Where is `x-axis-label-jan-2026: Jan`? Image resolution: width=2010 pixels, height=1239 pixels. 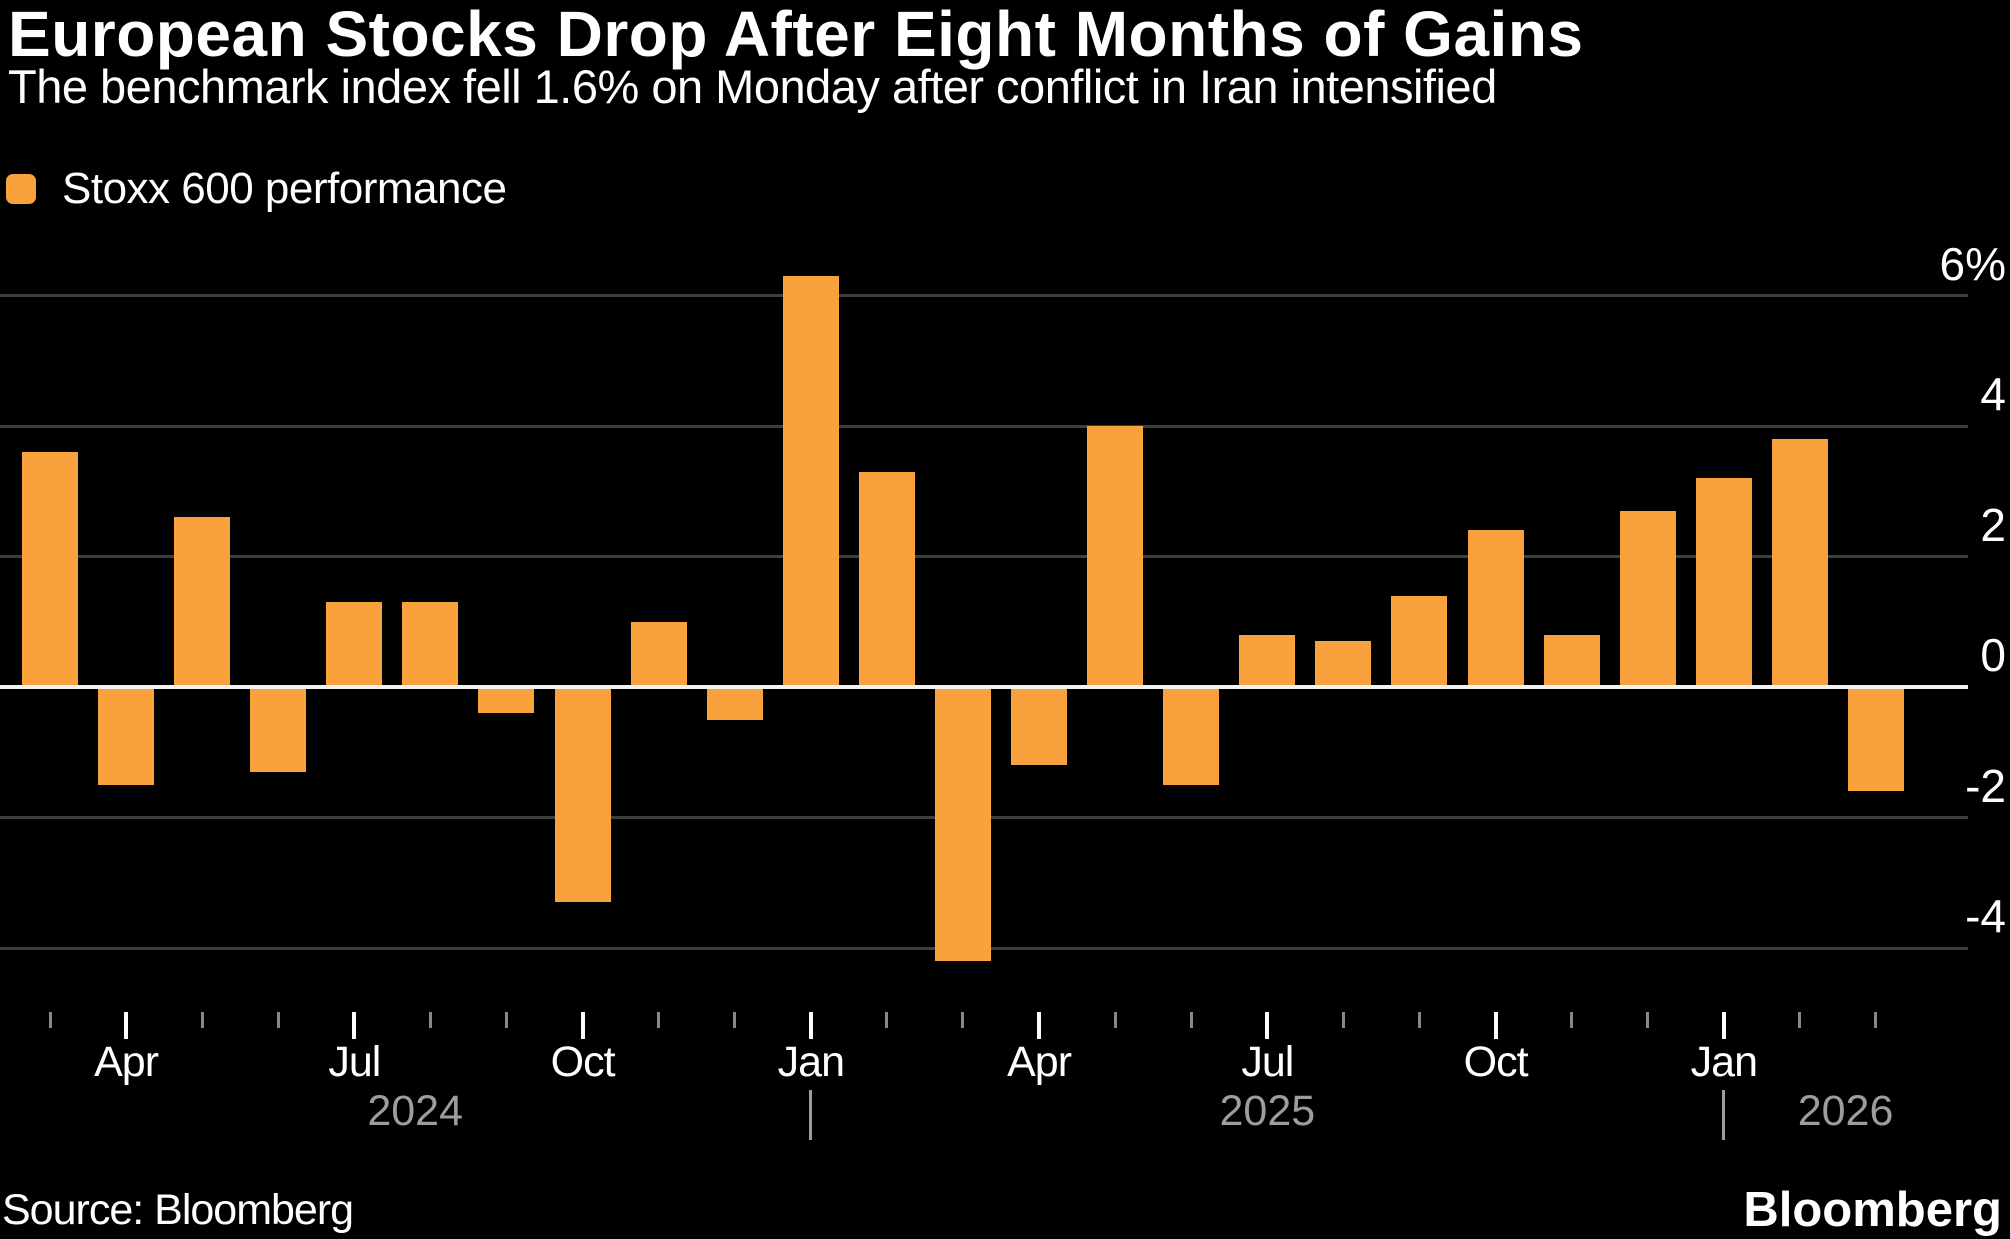
x-axis-label-jan-2026: Jan is located at coordinates (1724, 1062).